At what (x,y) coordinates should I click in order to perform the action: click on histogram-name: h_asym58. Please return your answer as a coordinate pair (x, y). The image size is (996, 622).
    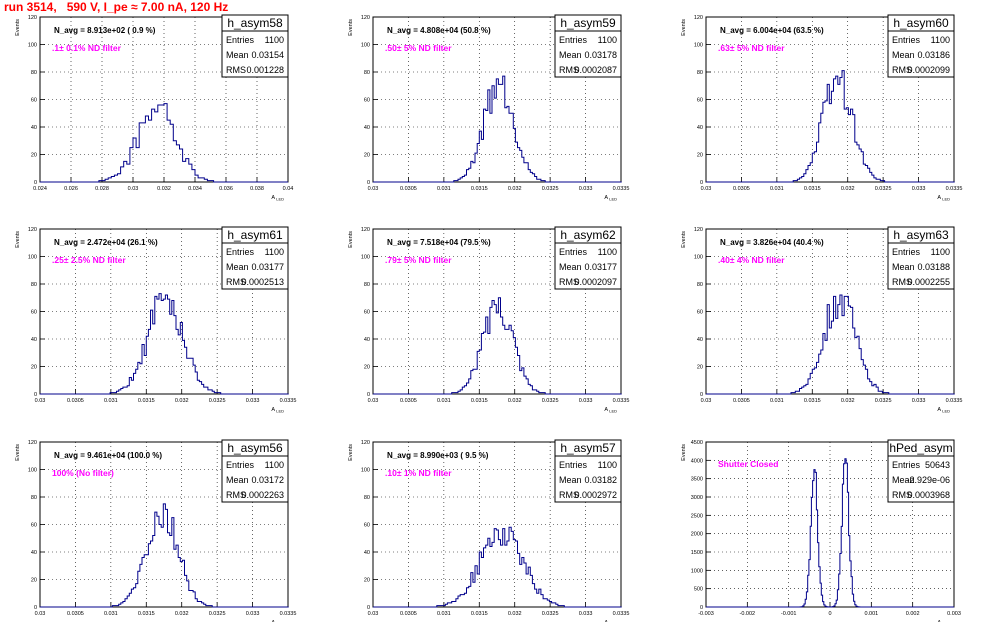
    Looking at the image, I should click on (255, 23).